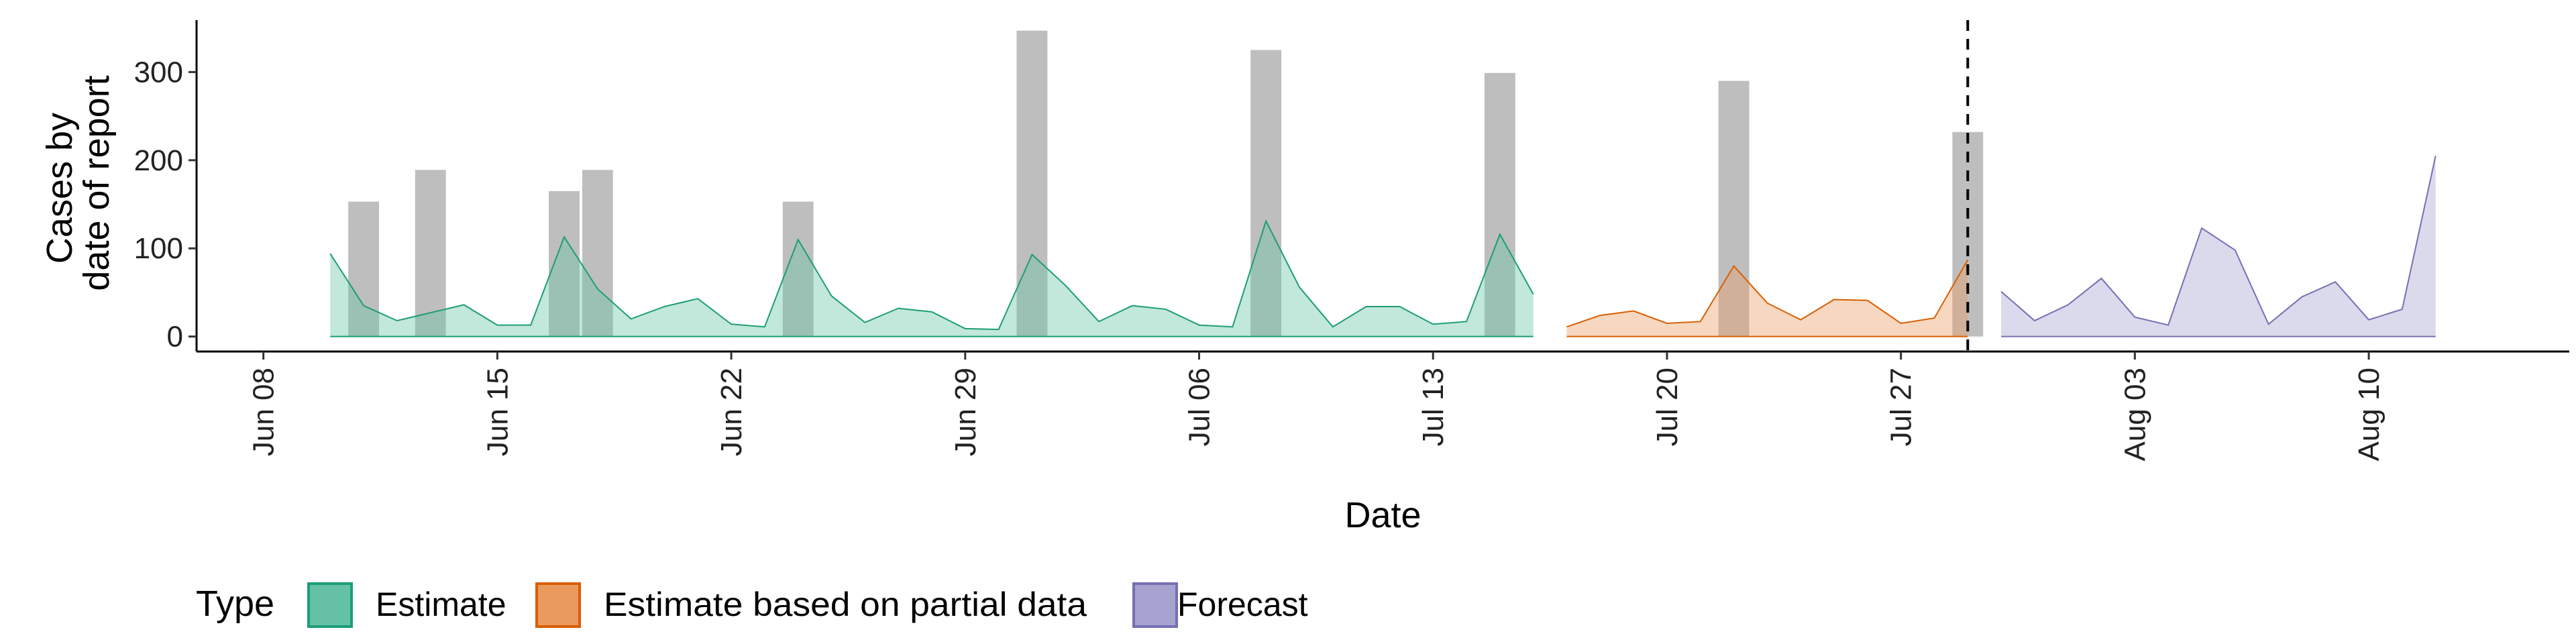  What do you see at coordinates (965, 412) in the screenshot?
I see `x-tick-label-3: Jun 29` at bounding box center [965, 412].